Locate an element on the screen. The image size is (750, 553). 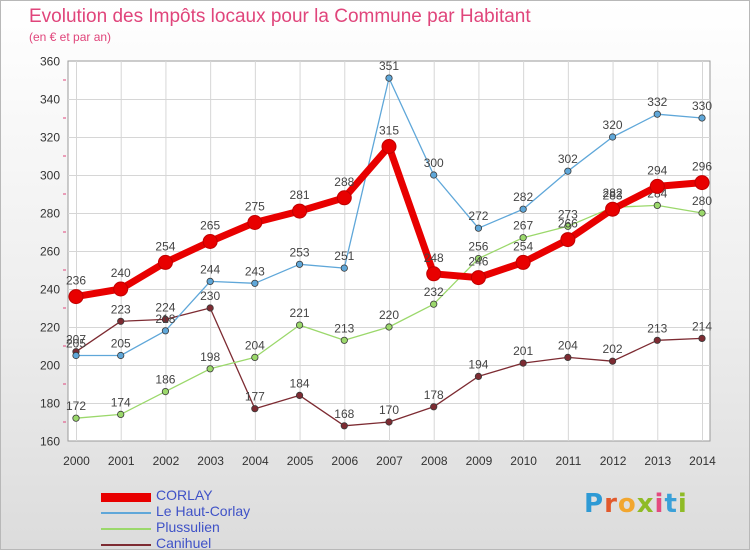
x-tick-label: 2010 is located at coordinates (523, 461).